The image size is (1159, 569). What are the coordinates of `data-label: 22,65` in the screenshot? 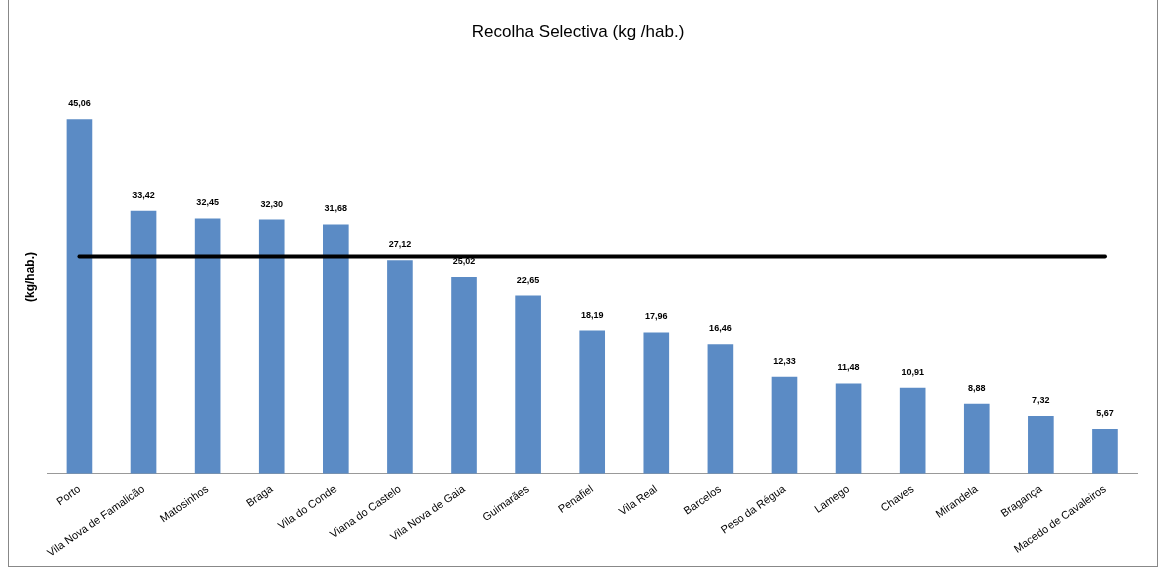 It's located at (528, 279).